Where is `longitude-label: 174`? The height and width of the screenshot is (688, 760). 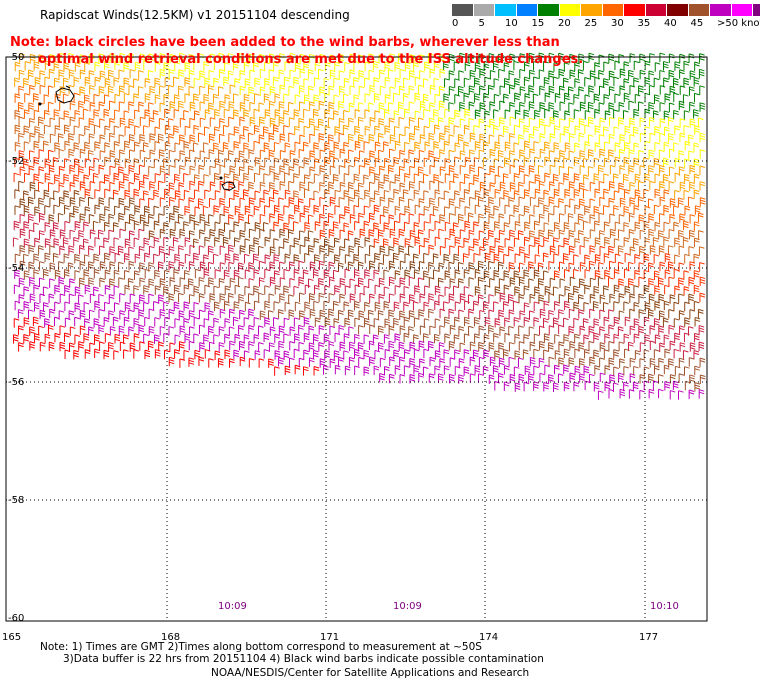
longitude-label: 174 is located at coordinates (488, 637).